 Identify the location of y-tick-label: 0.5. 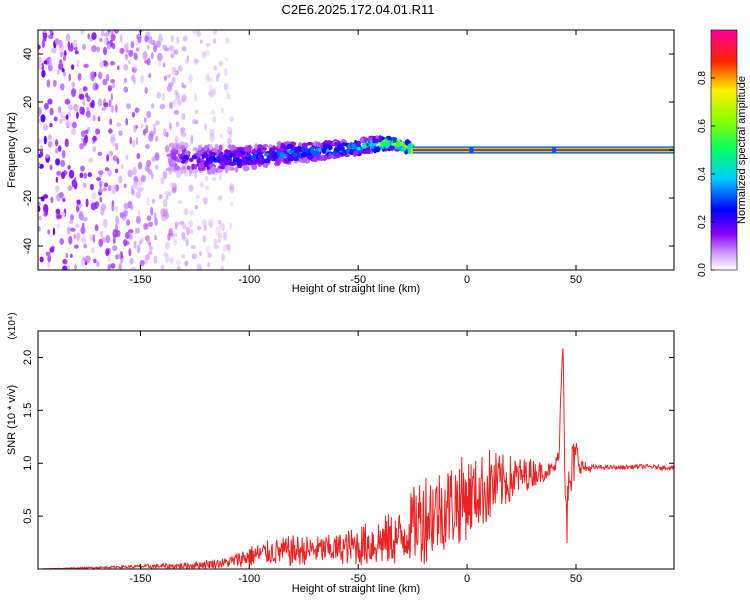
(28, 515).